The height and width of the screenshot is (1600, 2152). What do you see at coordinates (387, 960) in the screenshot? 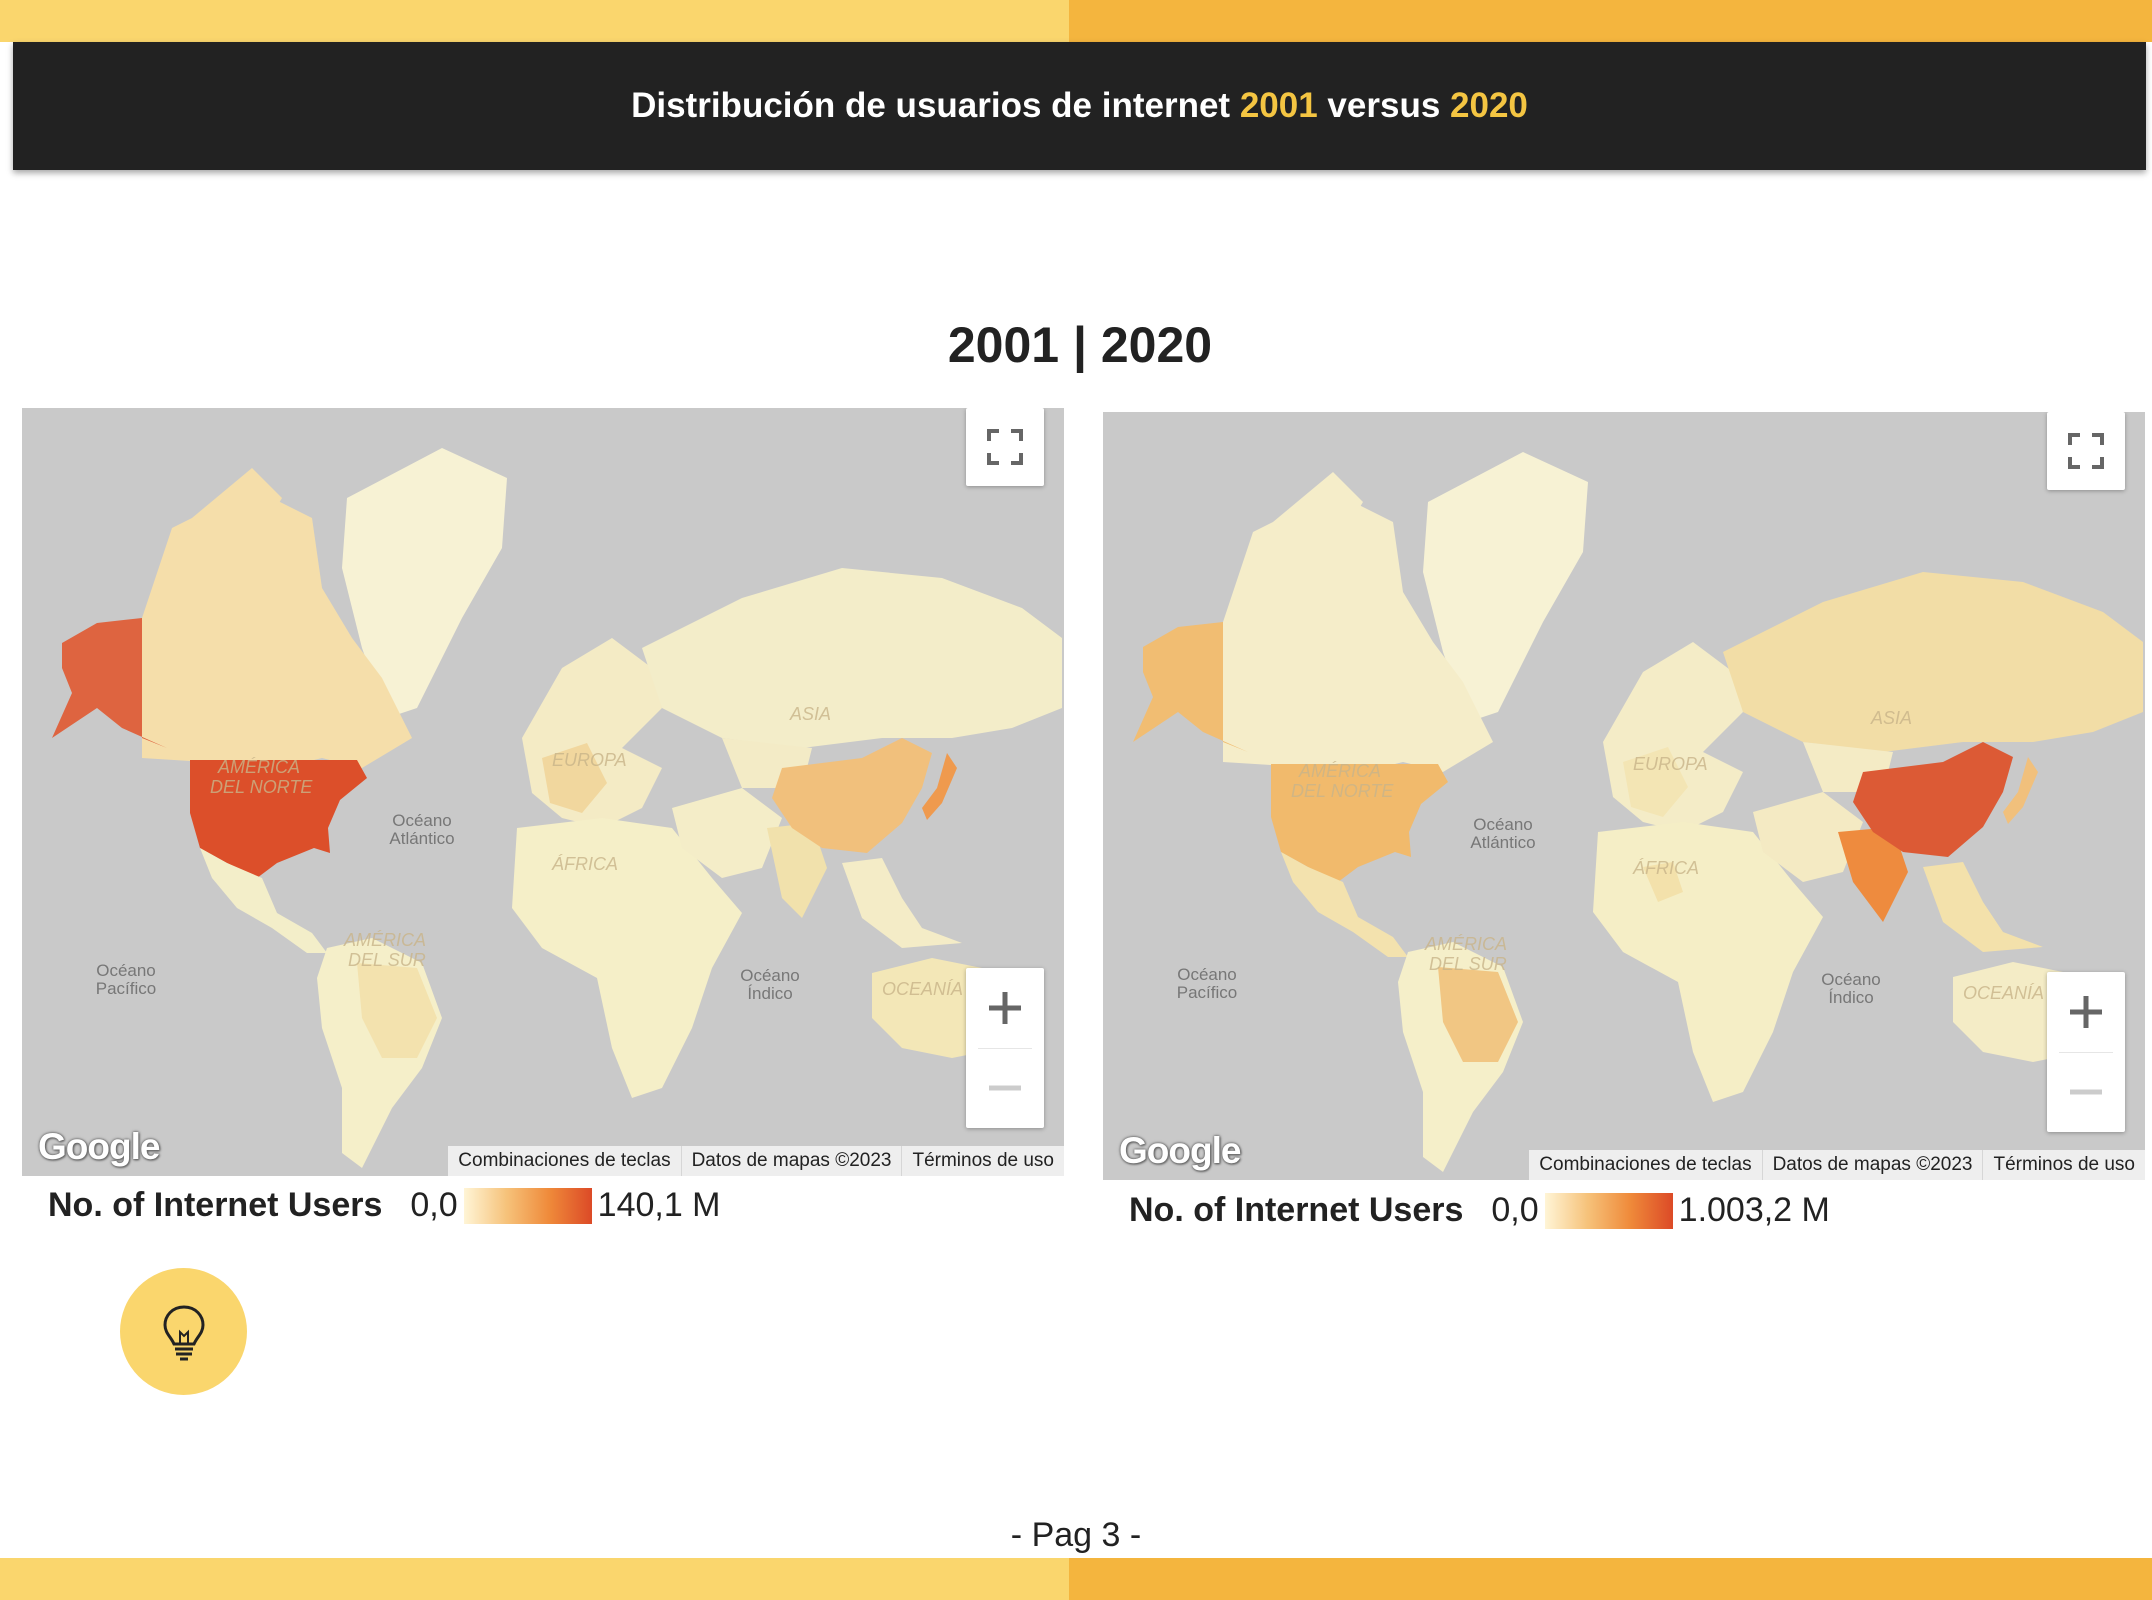
I see `label-south-america-2: DEL SUR` at bounding box center [387, 960].